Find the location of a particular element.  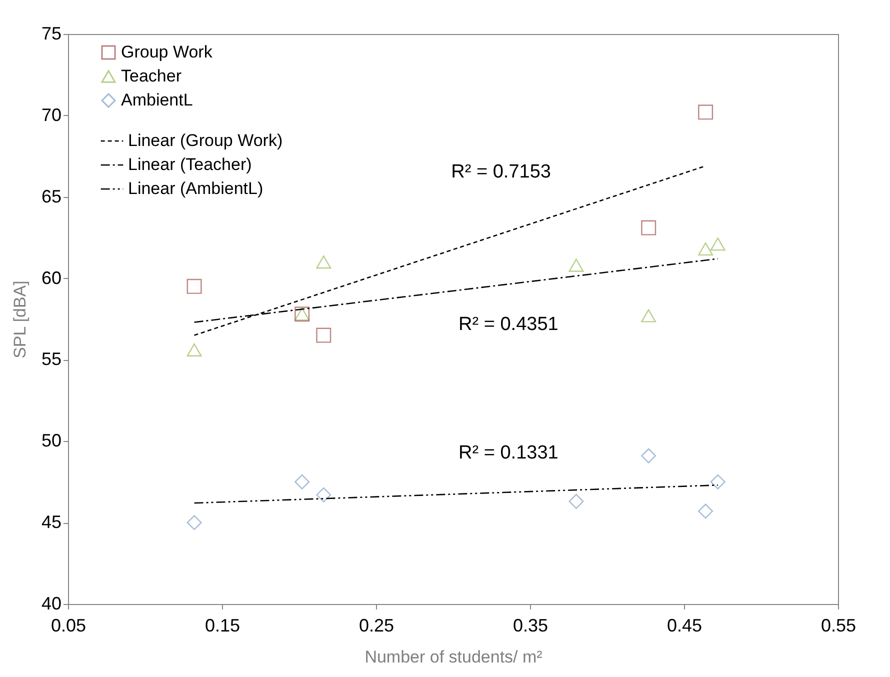

x-axis-title: Number of students/ m² is located at coordinates (453, 657).